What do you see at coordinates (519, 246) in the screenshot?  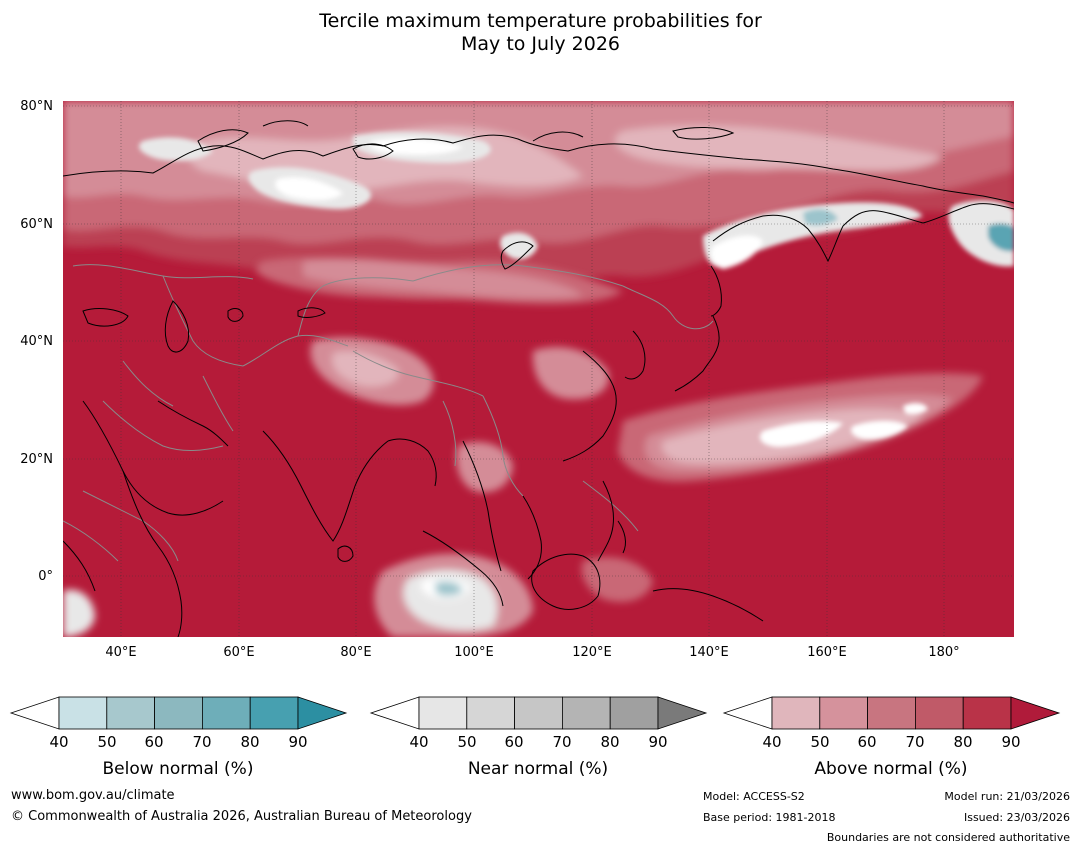 I see `near-patch-baikal` at bounding box center [519, 246].